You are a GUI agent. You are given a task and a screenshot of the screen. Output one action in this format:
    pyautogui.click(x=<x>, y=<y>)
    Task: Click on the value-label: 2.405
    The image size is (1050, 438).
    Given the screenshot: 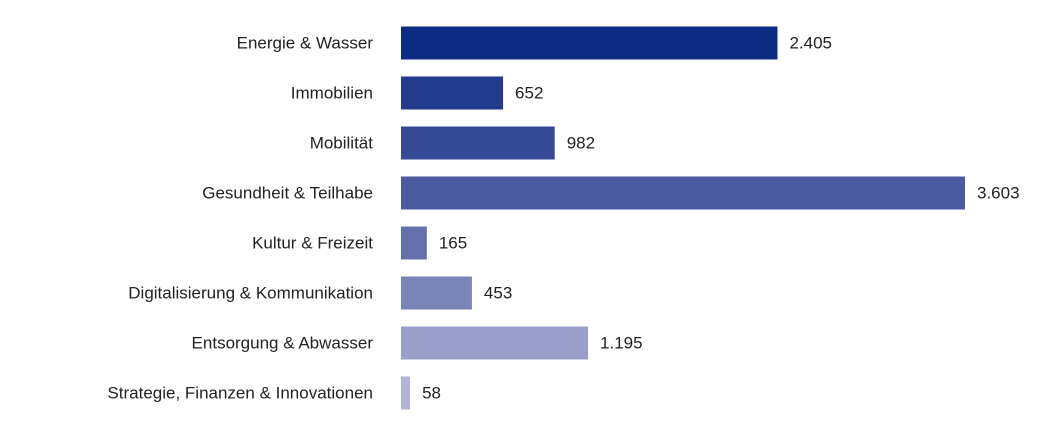 What is the action you would take?
    pyautogui.click(x=810, y=43)
    